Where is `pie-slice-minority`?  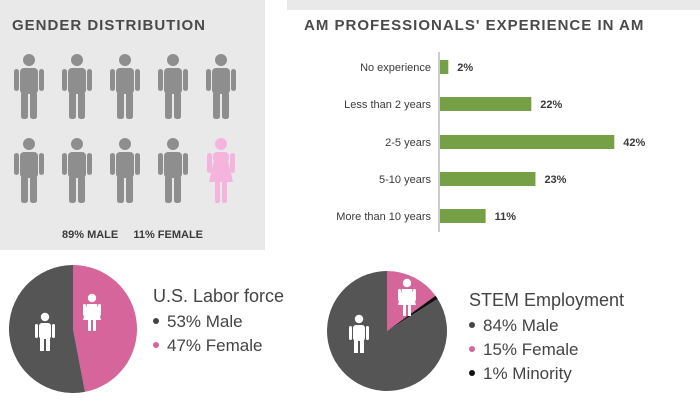
pie-slice-minority is located at coordinates (412, 313).